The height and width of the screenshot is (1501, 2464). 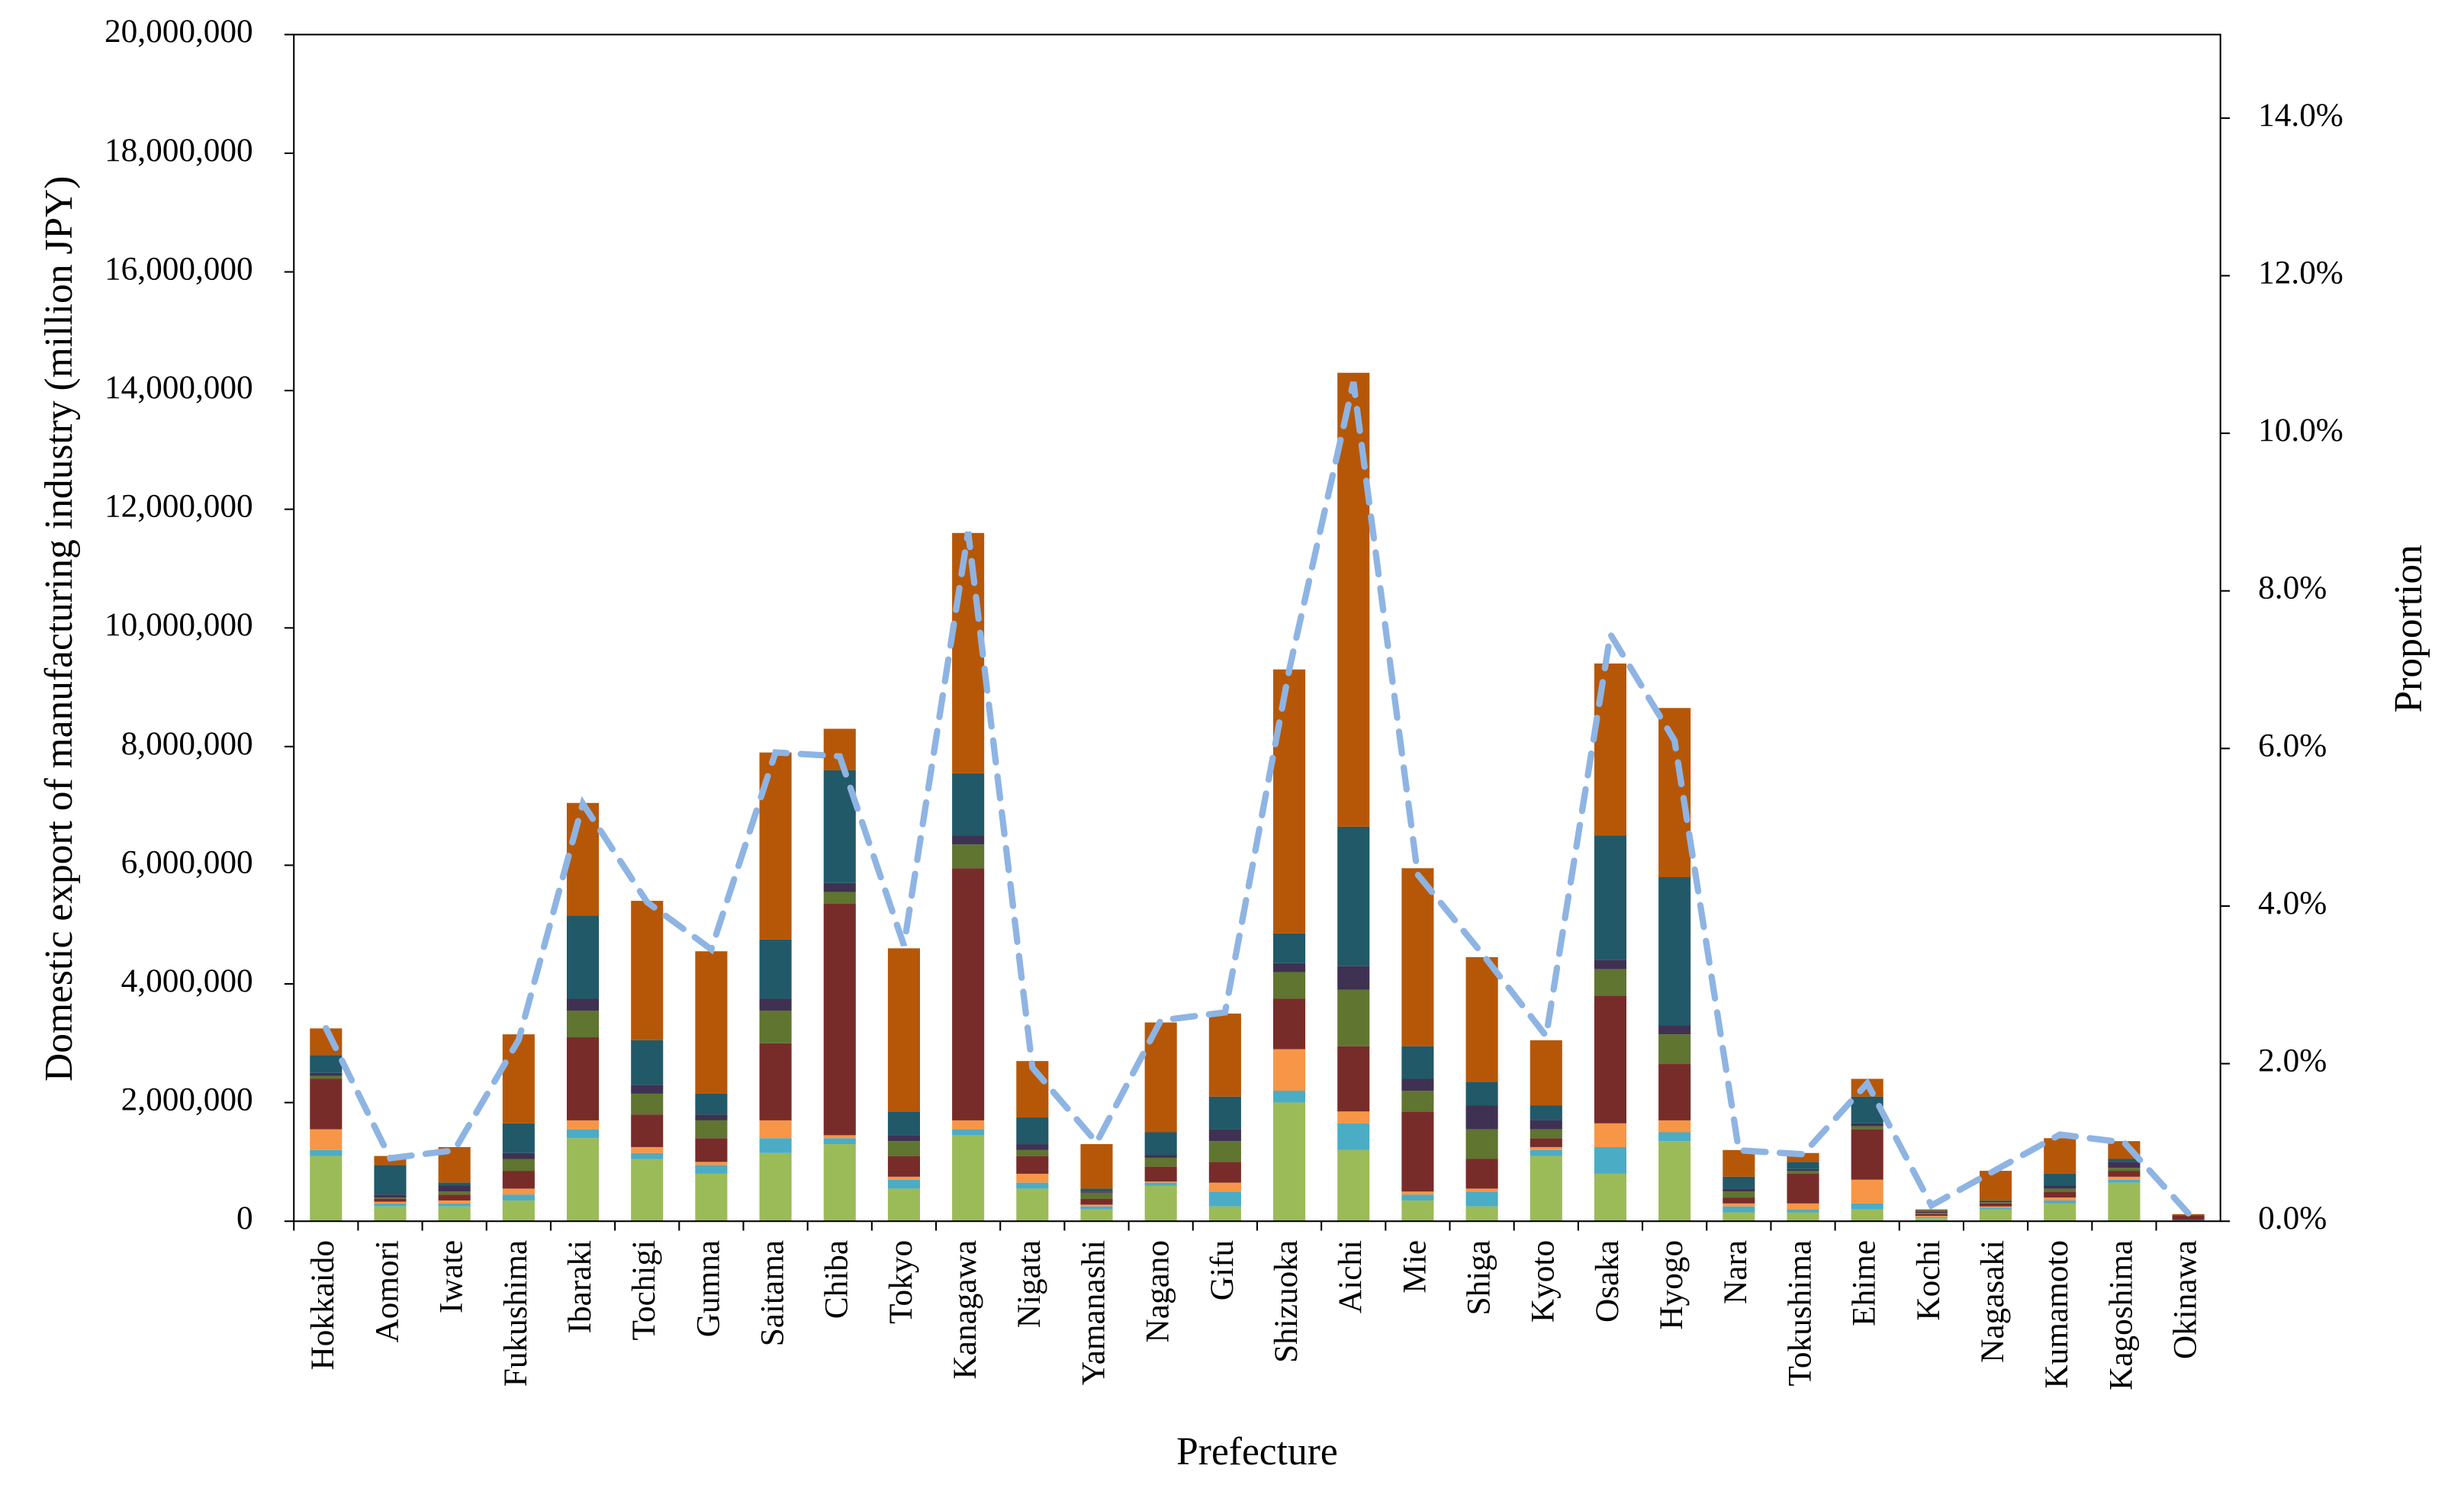 I want to click on x-tick-label: Mie, so click(x=1414, y=1267).